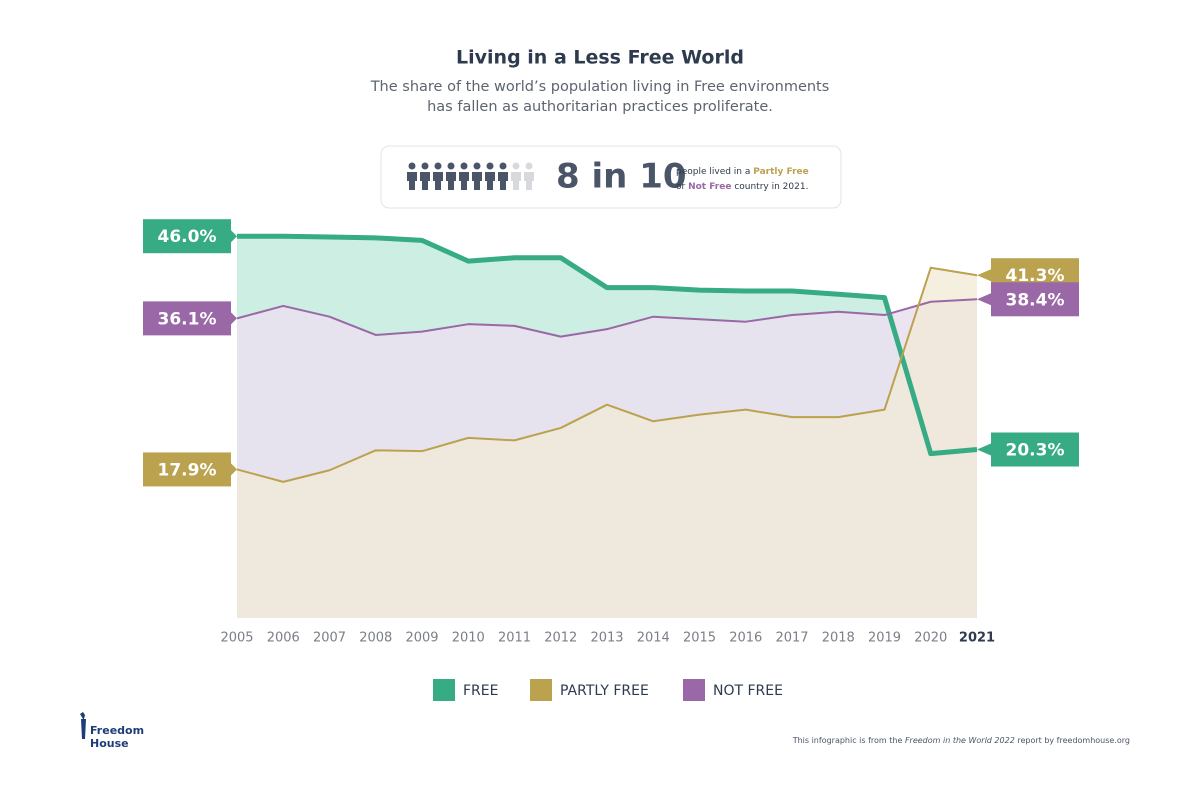 The width and height of the screenshot is (1199, 792). I want to click on data-label: 38.4%, so click(1035, 300).